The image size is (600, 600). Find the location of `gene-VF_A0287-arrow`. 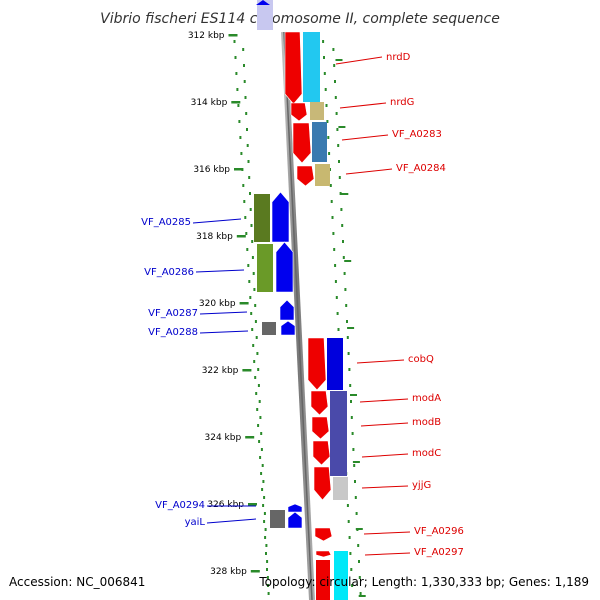

gene-VF_A0287-arrow is located at coordinates (287, 310).